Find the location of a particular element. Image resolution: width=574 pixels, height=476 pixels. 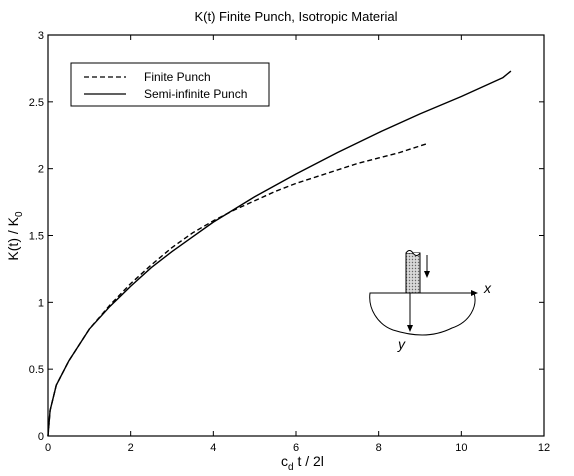

x-tick-label: 8 is located at coordinates (379, 448).